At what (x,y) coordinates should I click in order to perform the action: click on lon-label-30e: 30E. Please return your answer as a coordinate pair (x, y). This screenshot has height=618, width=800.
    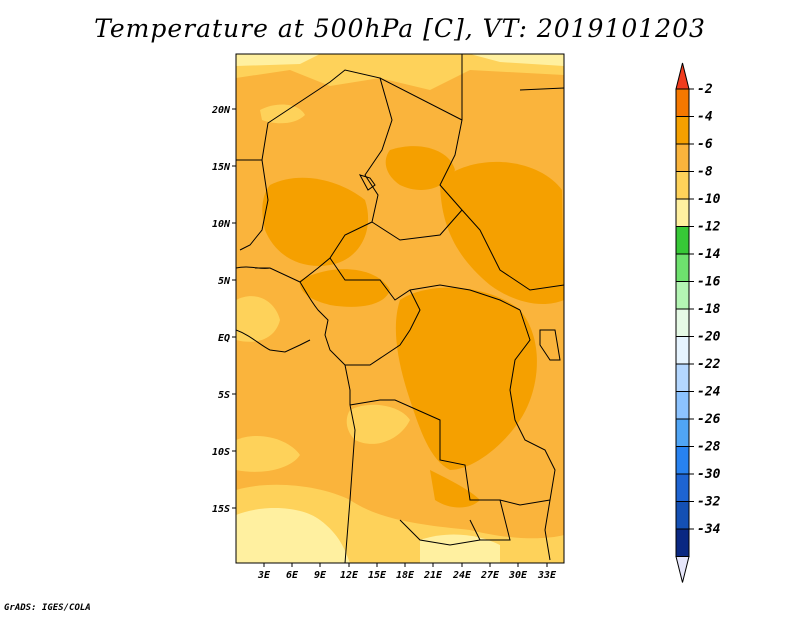
    Looking at the image, I should click on (518, 575).